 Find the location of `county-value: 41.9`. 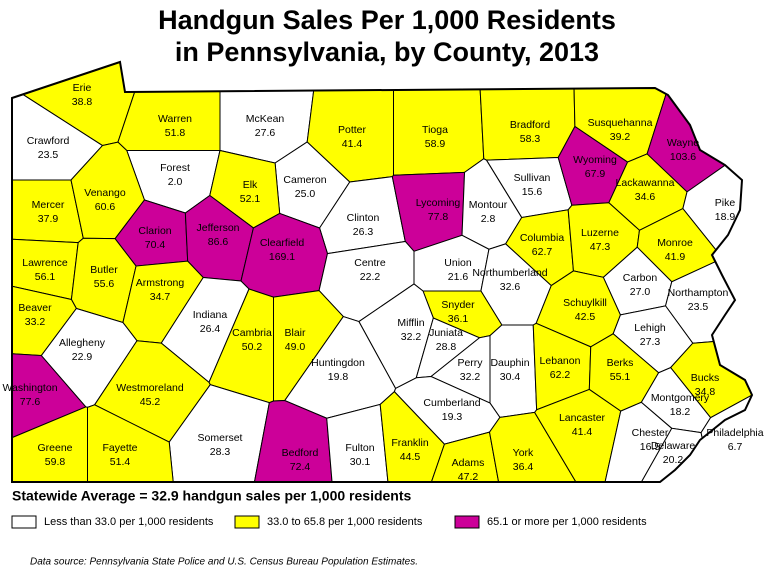

county-value: 41.9 is located at coordinates (675, 257).